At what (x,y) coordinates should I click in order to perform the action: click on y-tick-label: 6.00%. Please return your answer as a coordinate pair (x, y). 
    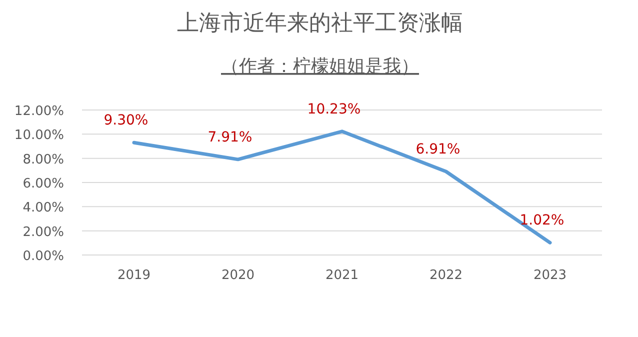
    Looking at the image, I should click on (43, 184).